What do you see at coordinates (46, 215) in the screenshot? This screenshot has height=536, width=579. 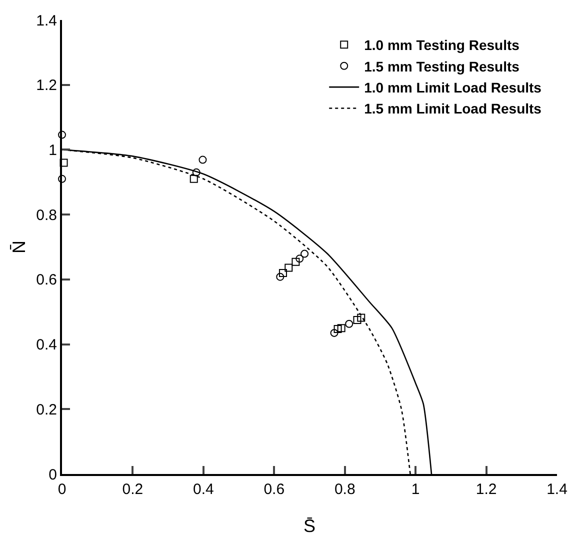 I see `y-tick-label: 0.8` at bounding box center [46, 215].